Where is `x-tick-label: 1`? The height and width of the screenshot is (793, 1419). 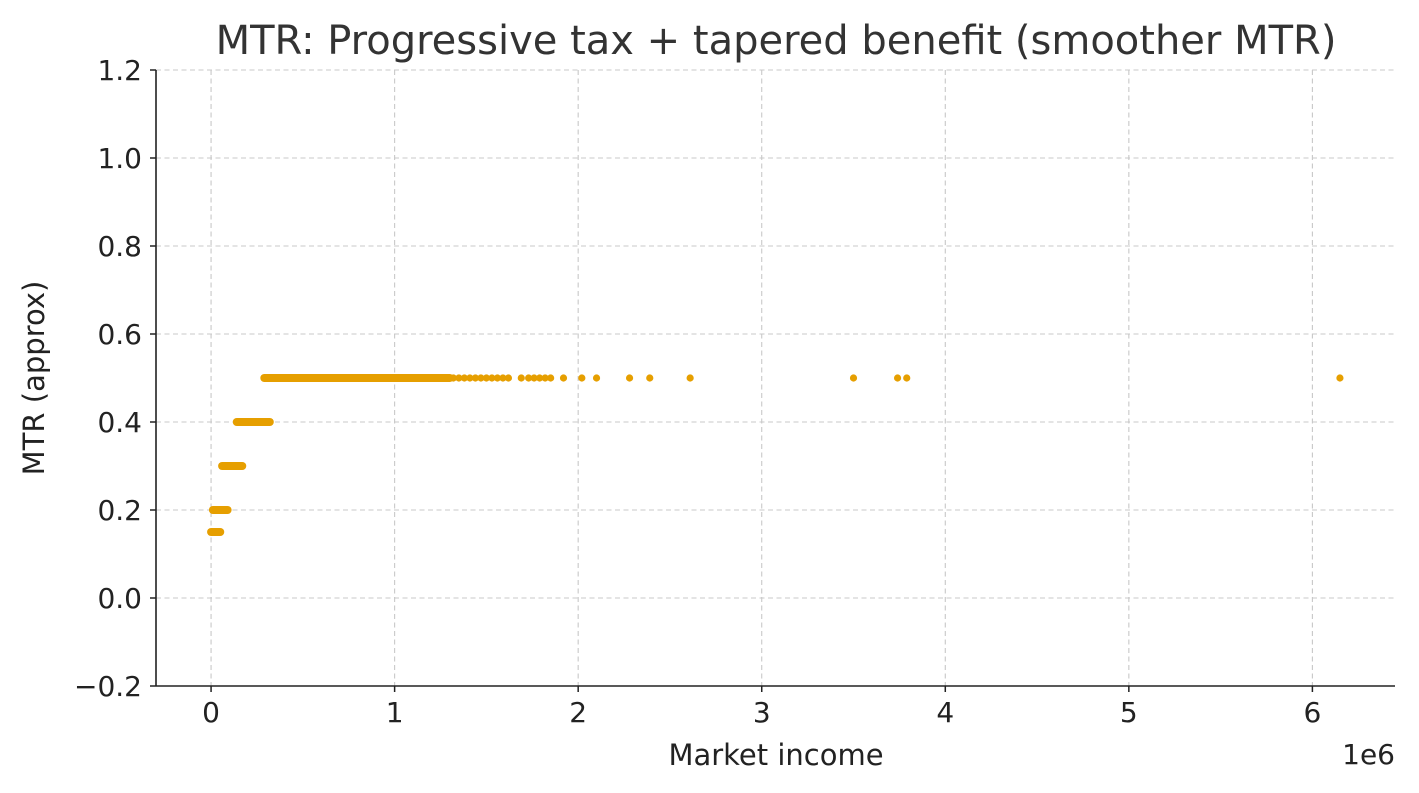
x-tick-label: 1 is located at coordinates (395, 712).